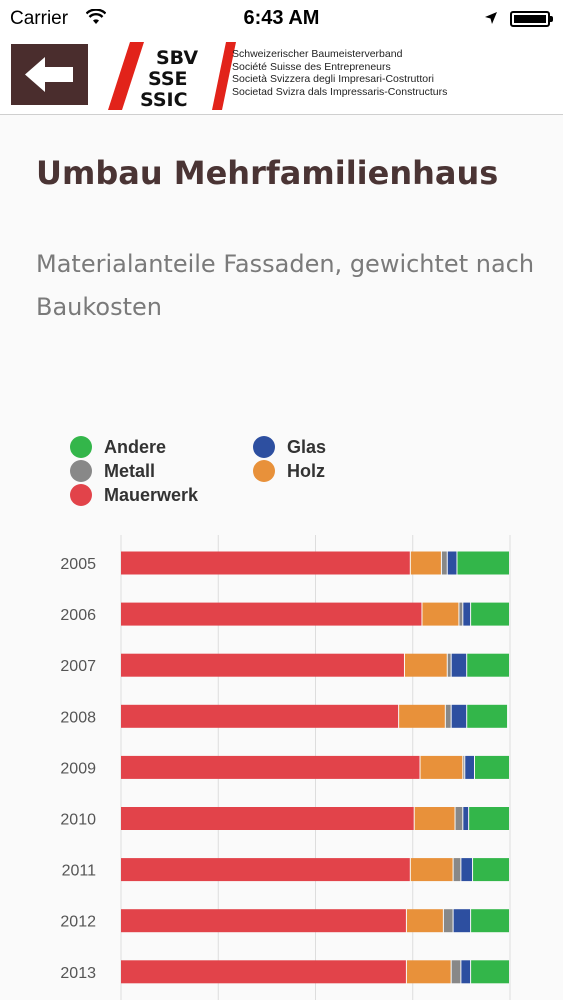 The width and height of the screenshot is (563, 1000). Describe the element at coordinates (434, 818) in the screenshot. I see `bar-segment-holz-2010` at that location.